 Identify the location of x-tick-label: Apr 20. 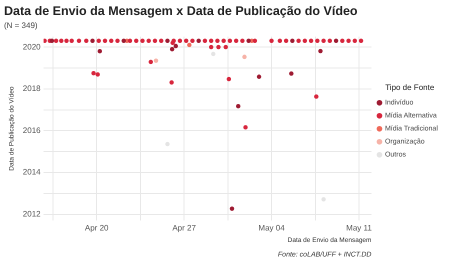
(97, 228).